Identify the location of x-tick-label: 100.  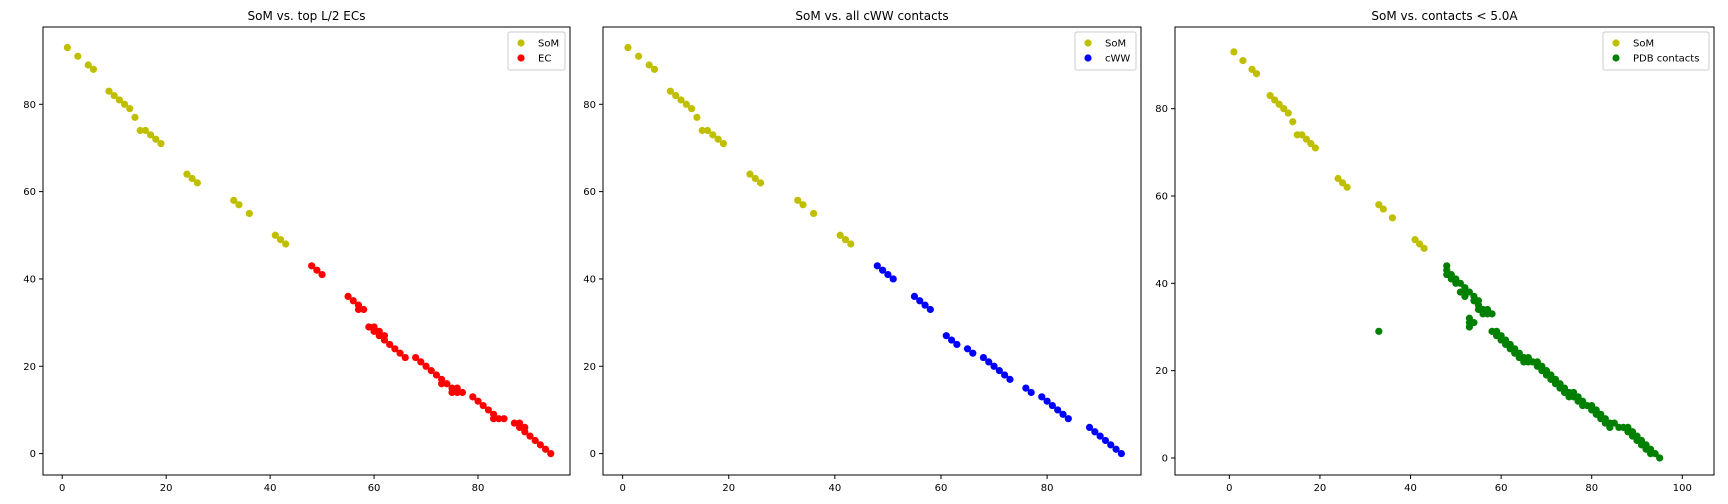
(1682, 488).